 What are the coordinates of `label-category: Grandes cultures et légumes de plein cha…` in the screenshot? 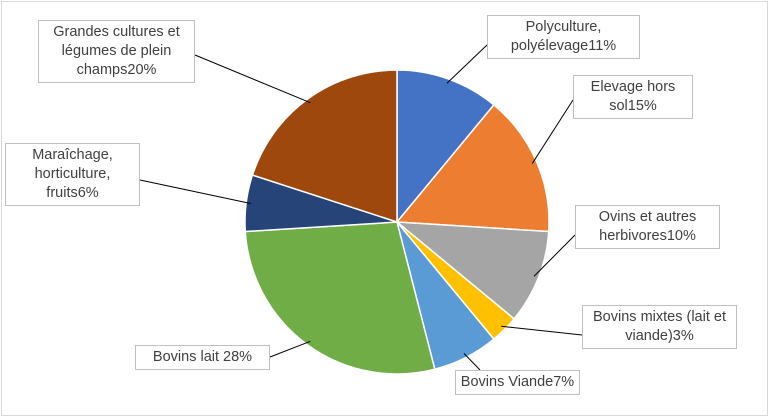 It's located at (118, 51).